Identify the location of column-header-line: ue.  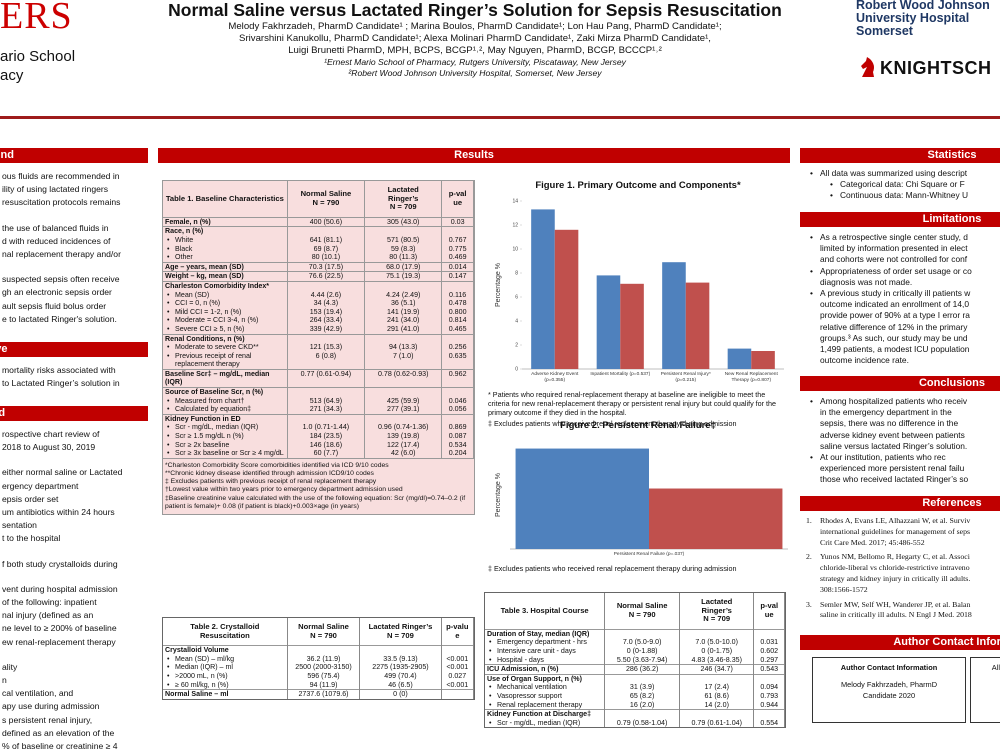
(458, 202).